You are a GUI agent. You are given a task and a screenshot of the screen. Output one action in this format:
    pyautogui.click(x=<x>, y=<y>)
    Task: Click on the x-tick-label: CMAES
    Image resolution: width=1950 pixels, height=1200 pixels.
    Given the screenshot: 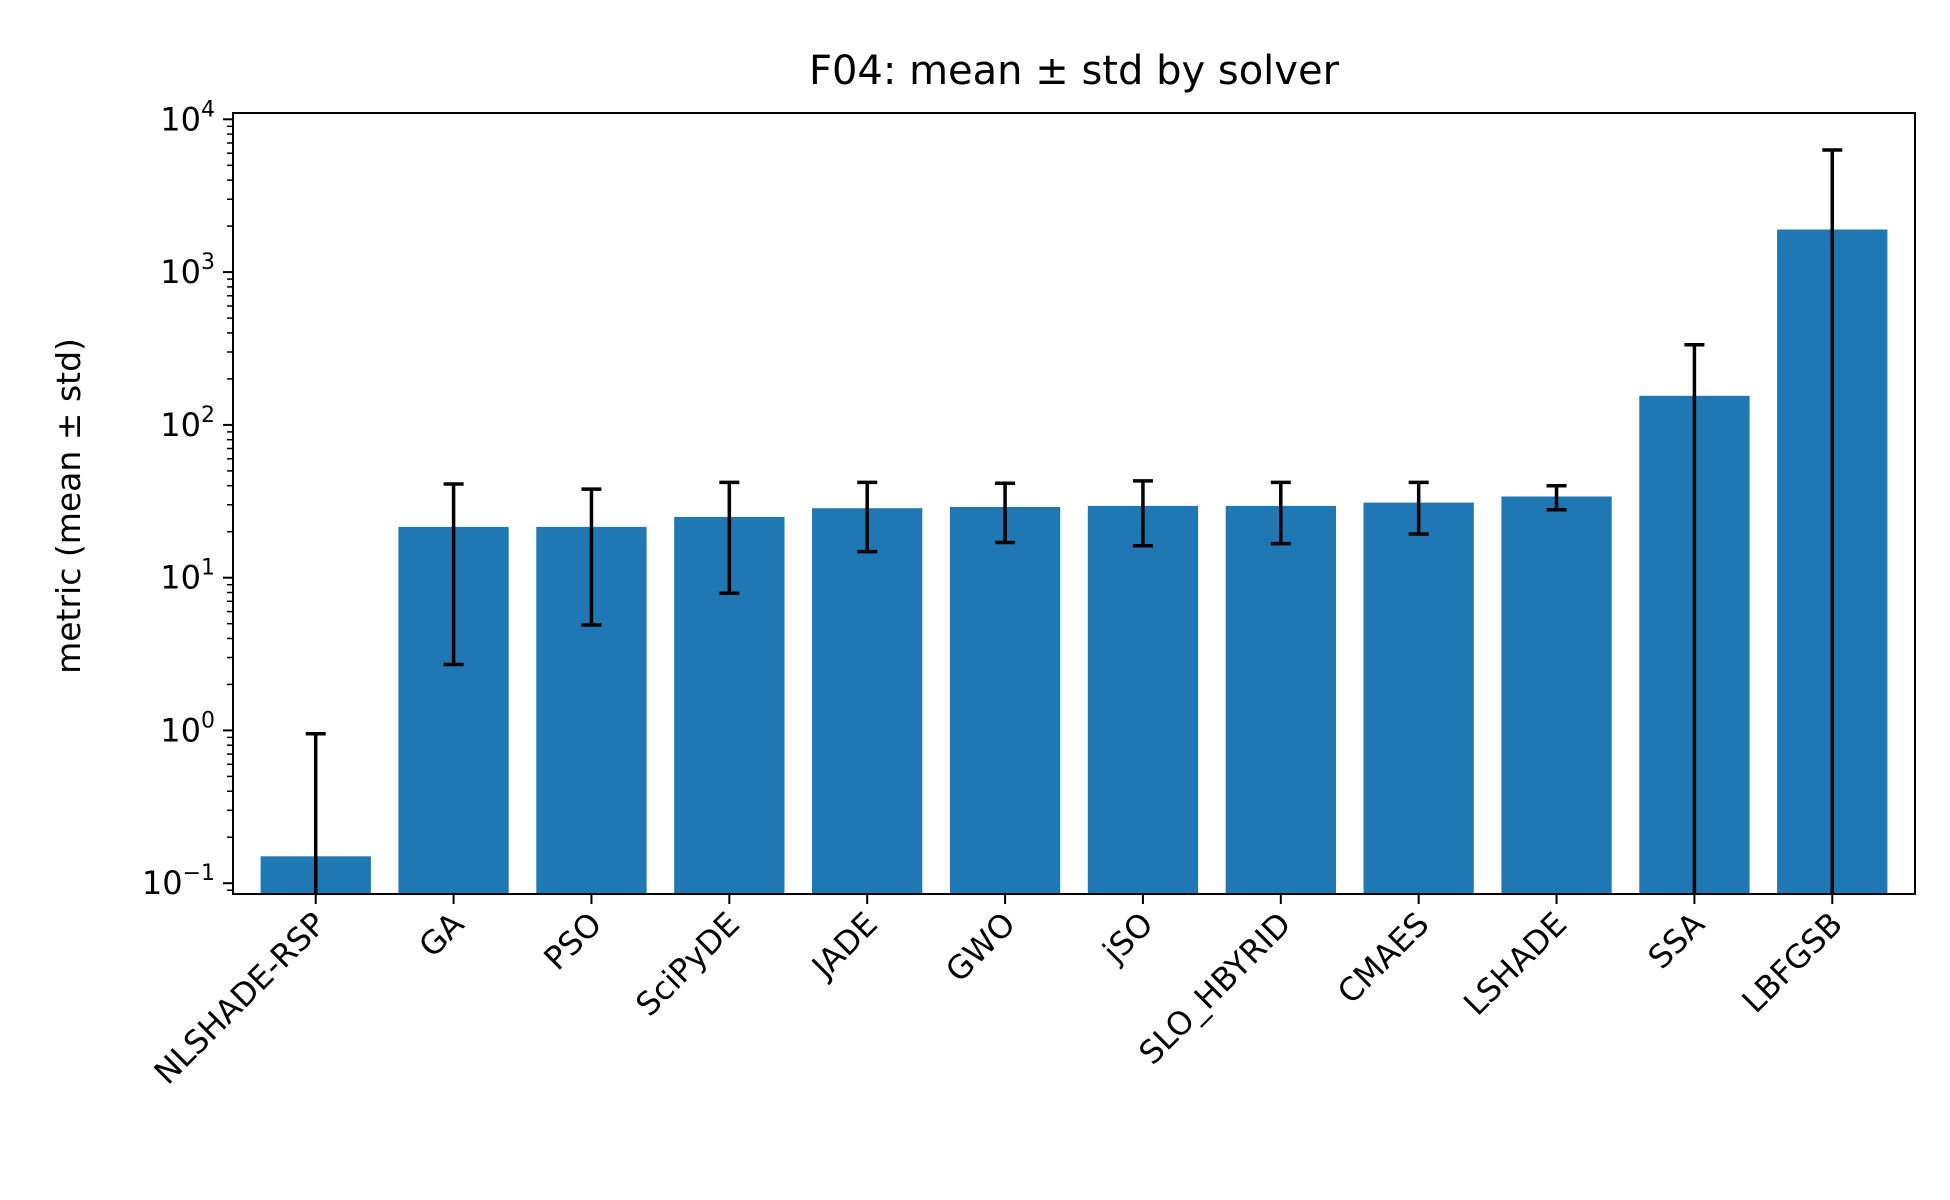 What is the action you would take?
    pyautogui.click(x=1383, y=958)
    